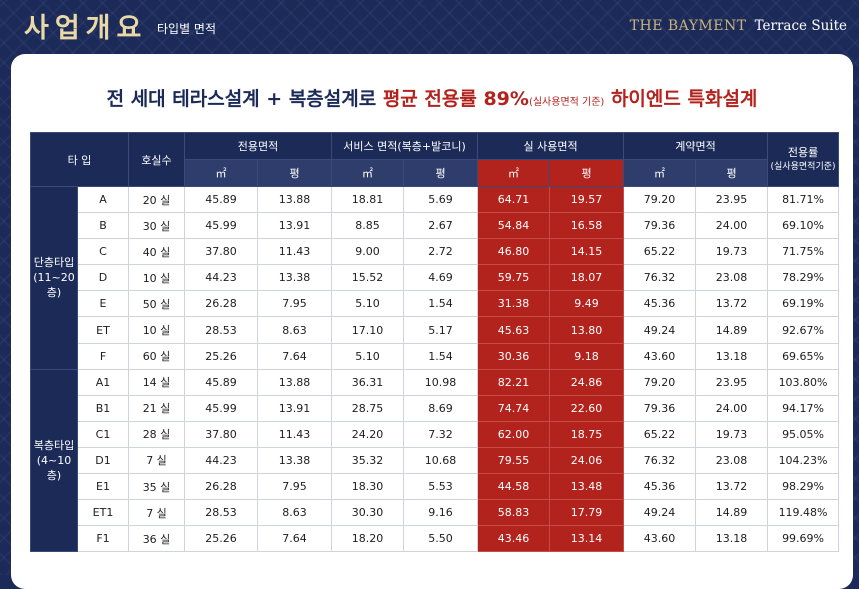 This screenshot has height=589, width=859. I want to click on cell-type: F, so click(103, 356).